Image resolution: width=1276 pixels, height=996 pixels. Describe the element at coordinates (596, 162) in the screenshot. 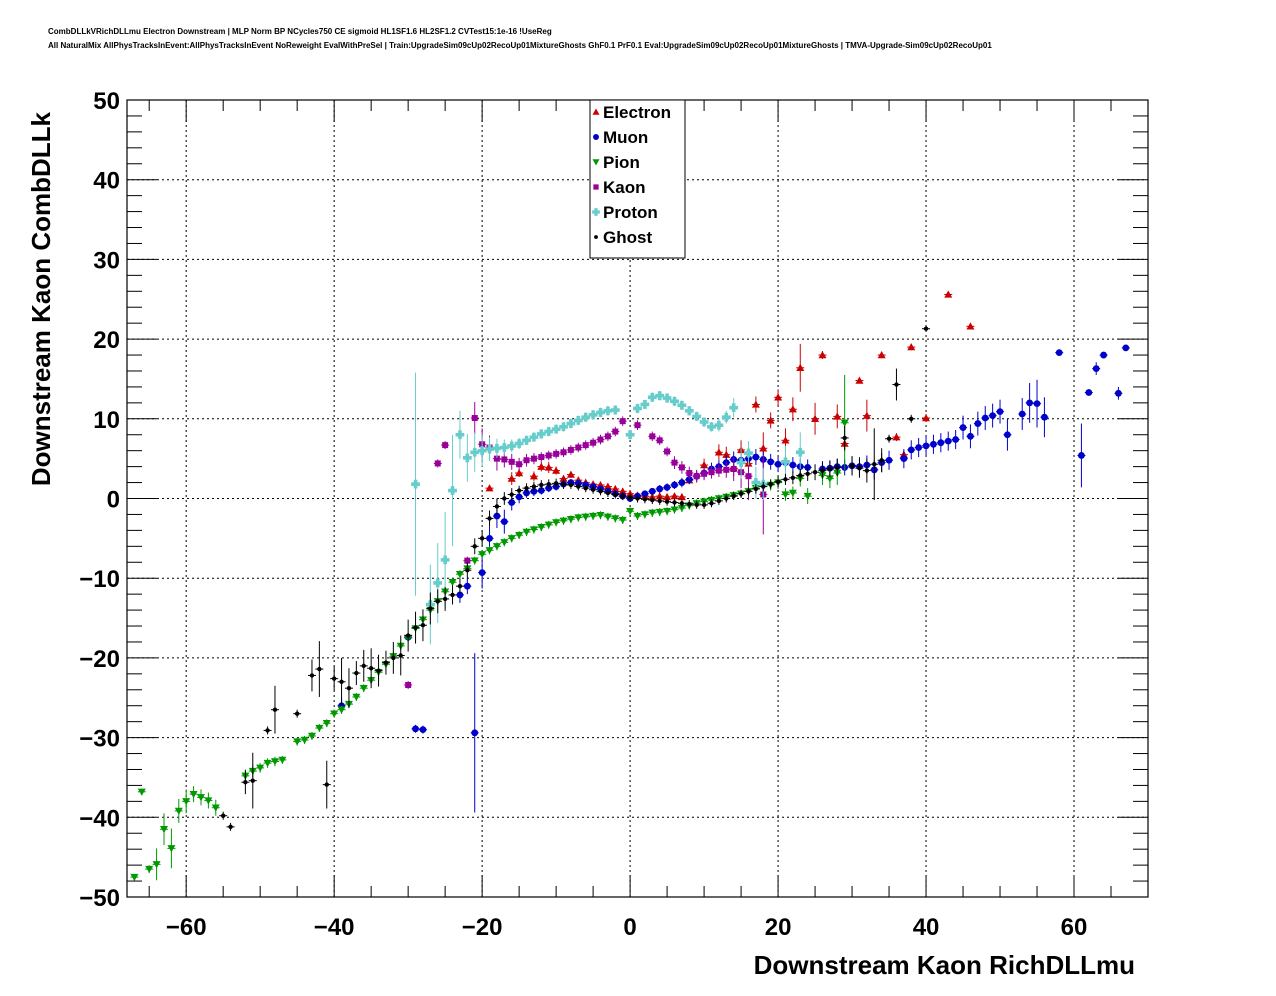

I see `legend-marker-pion` at that location.